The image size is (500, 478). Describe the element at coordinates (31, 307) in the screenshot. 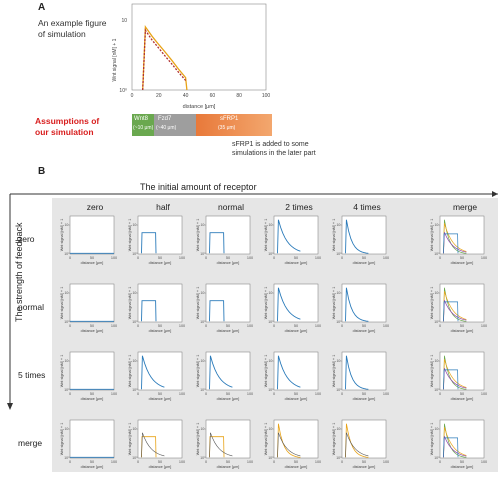

I see `row-header: normal` at that location.